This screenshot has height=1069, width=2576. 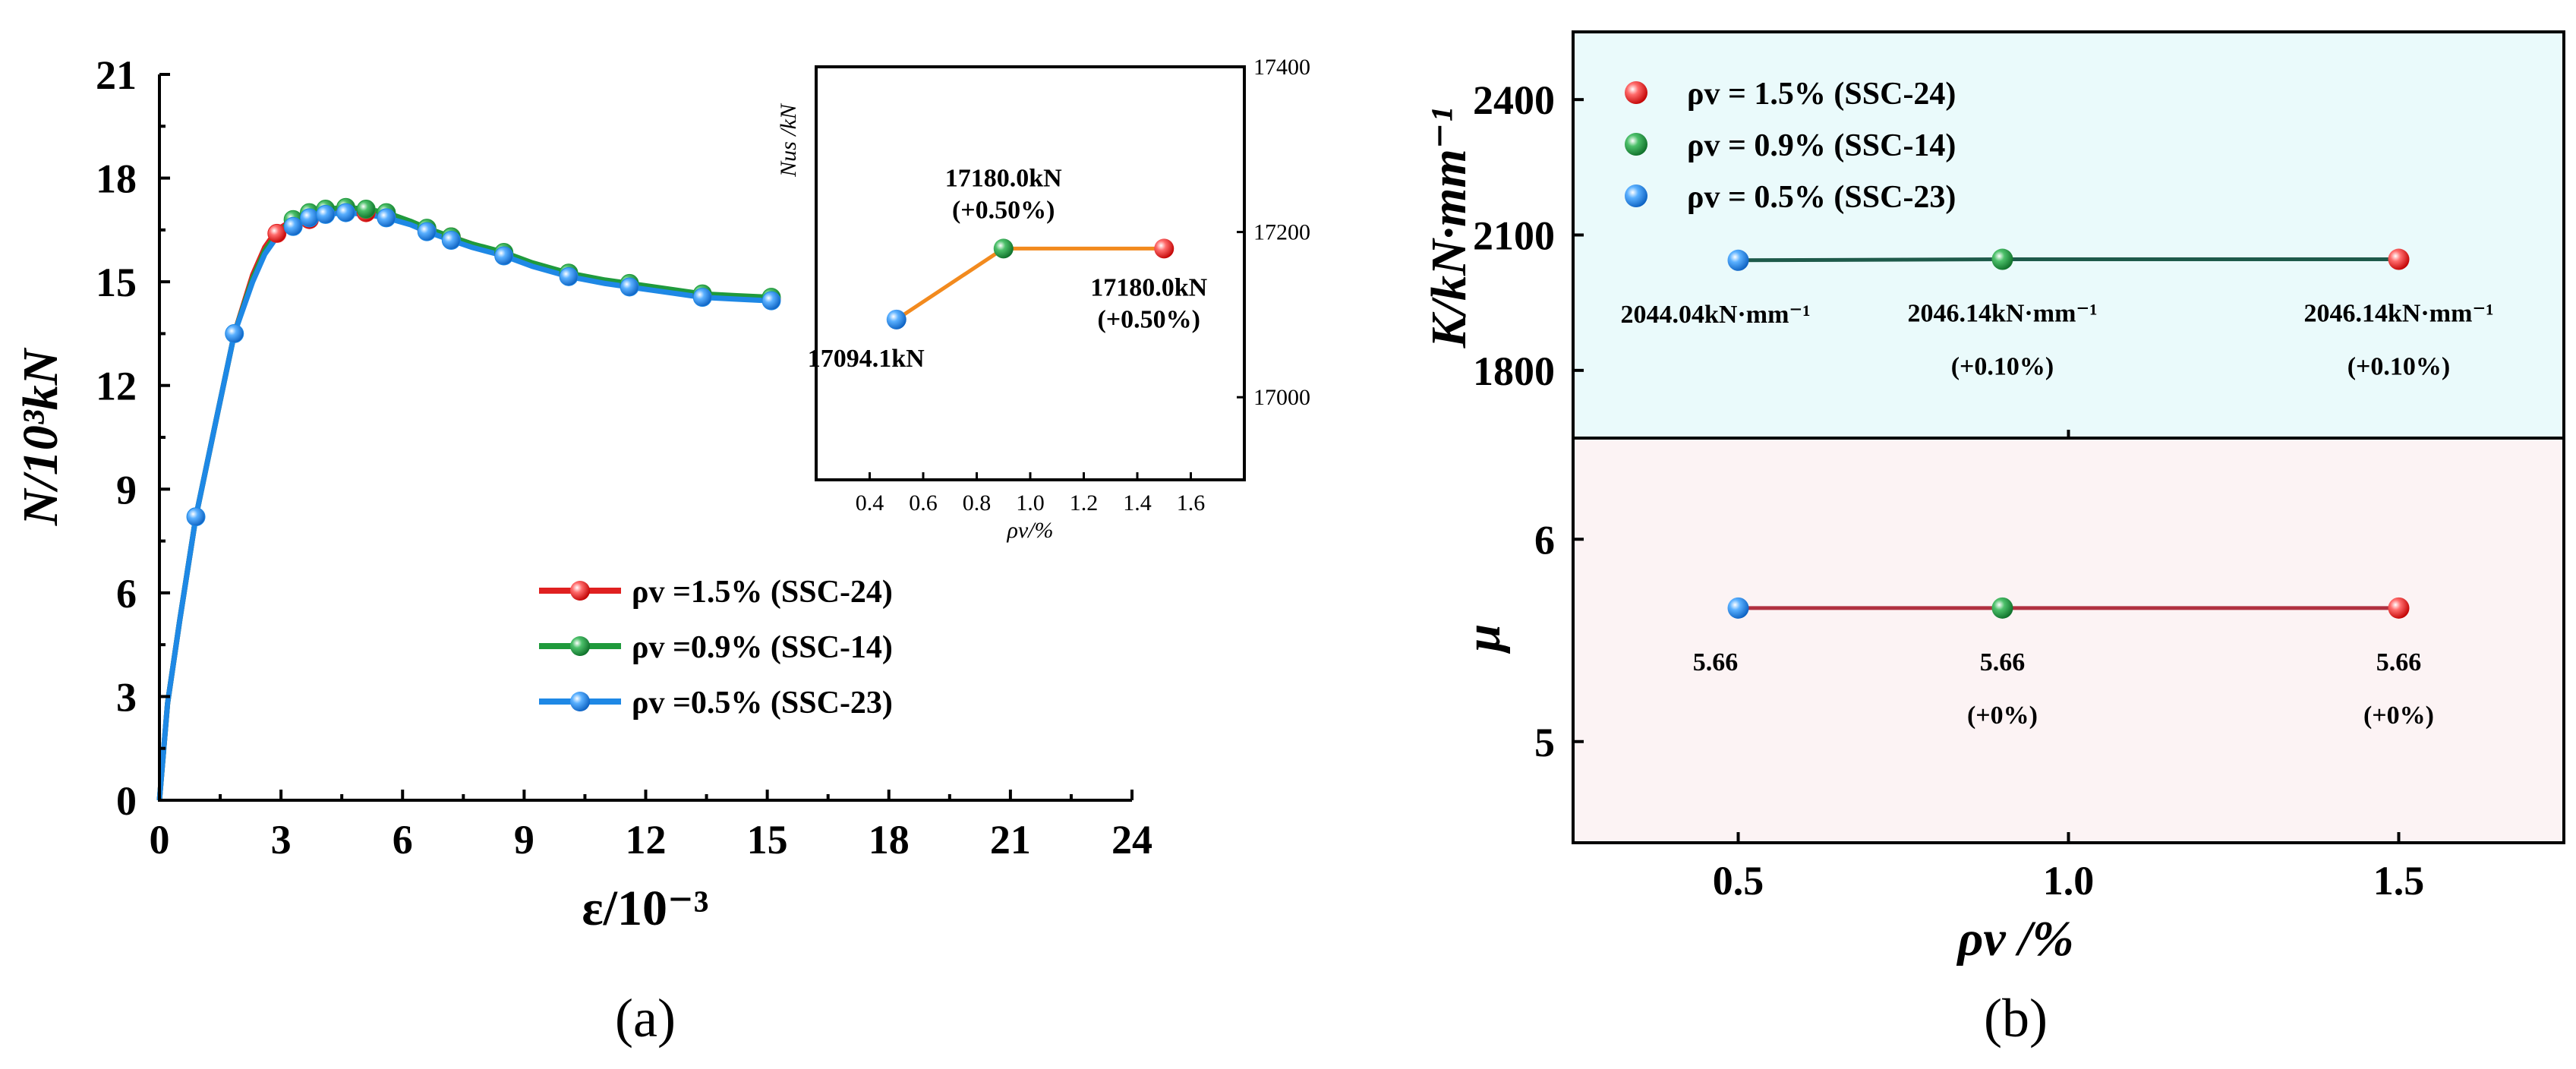 What do you see at coordinates (1821, 145) in the screenshot?
I see `b-legend-label-ssc-14: ρv = 0.9% (SSC-14)` at bounding box center [1821, 145].